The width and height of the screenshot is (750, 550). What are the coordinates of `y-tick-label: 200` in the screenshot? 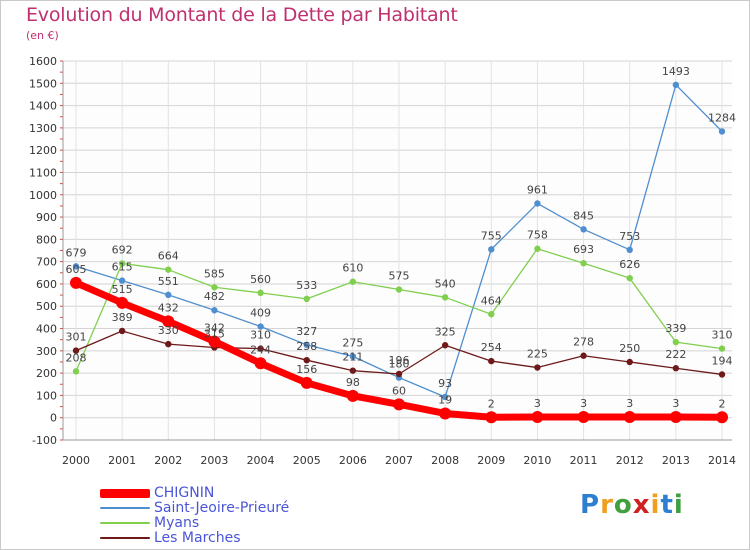 It's located at (46, 373).